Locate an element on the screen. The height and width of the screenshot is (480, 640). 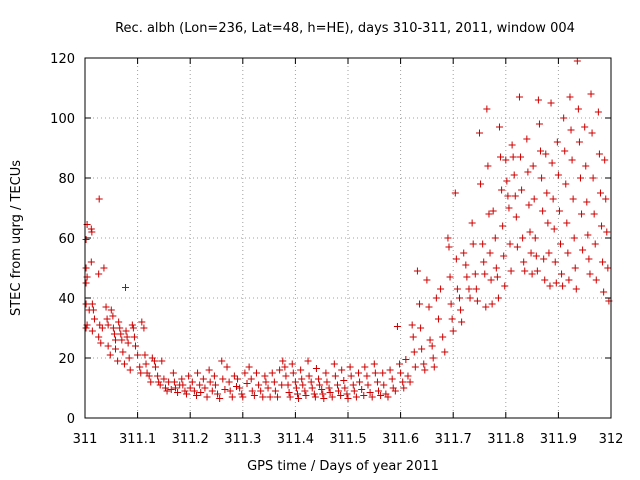
y-tick-label: 120 is located at coordinates (62, 59).